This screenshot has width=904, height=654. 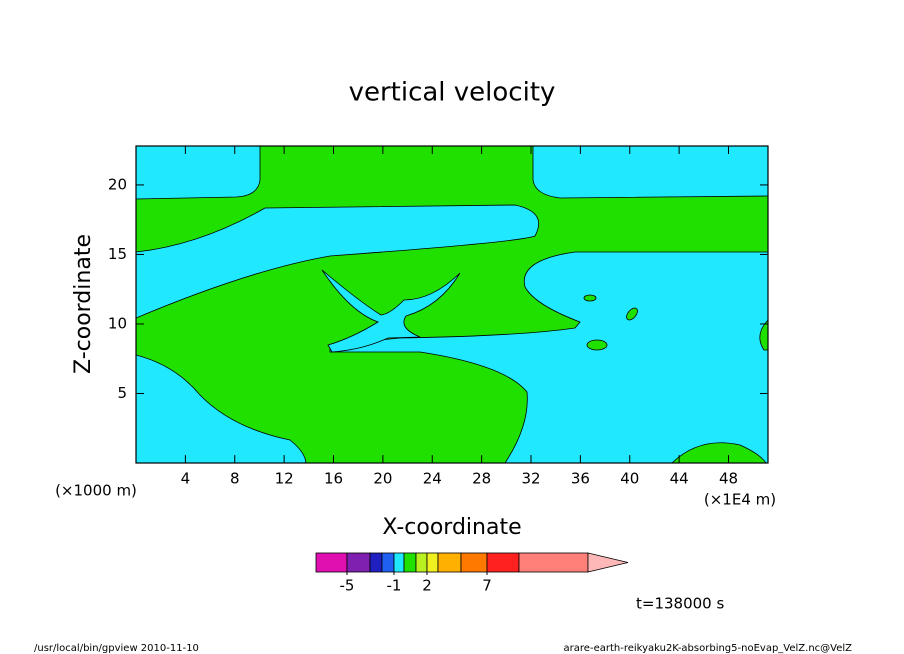 What do you see at coordinates (432, 479) in the screenshot?
I see `x-tick-label: 24` at bounding box center [432, 479].